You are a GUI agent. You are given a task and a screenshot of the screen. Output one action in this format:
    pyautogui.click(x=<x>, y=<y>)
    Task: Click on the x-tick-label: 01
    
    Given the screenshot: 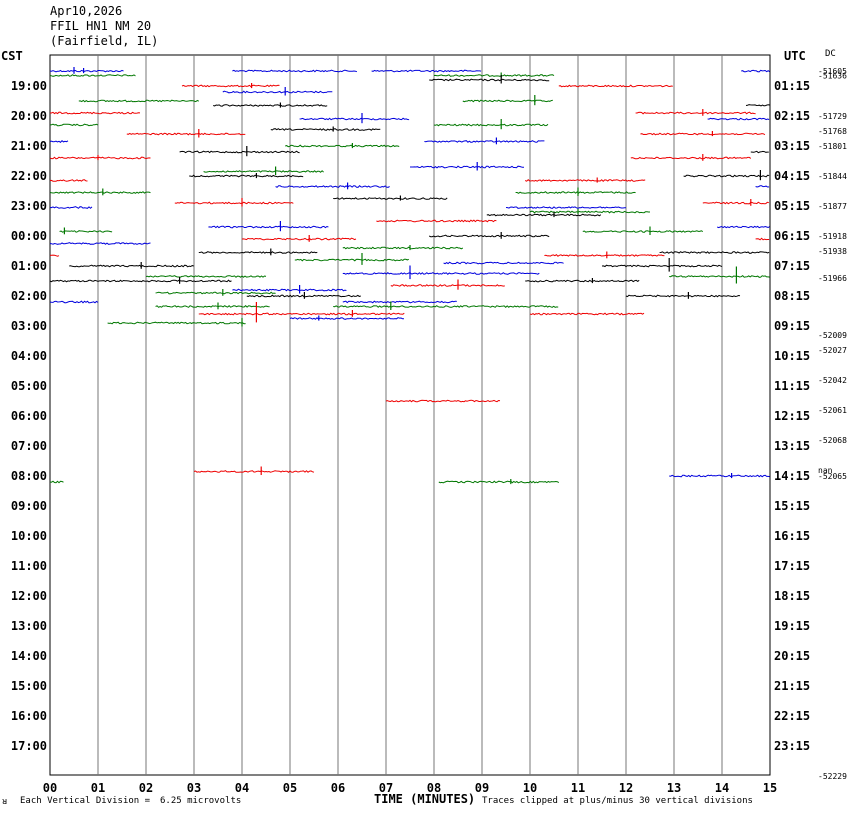 What is the action you would take?
    pyautogui.click(x=98, y=788)
    